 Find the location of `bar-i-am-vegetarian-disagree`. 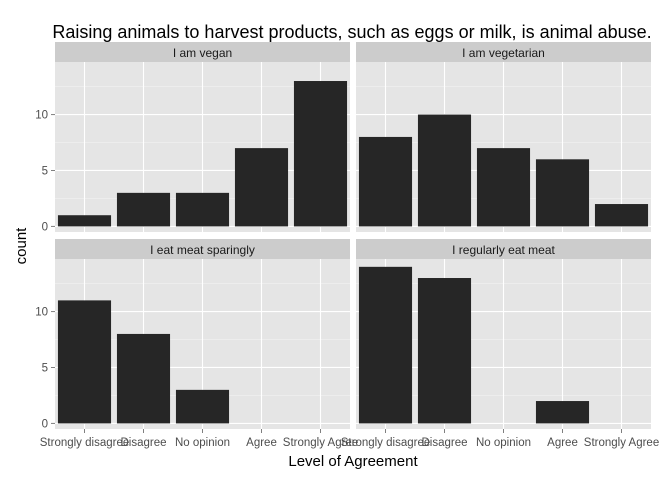

bar-i-am-vegetarian-disagree is located at coordinates (444, 170).